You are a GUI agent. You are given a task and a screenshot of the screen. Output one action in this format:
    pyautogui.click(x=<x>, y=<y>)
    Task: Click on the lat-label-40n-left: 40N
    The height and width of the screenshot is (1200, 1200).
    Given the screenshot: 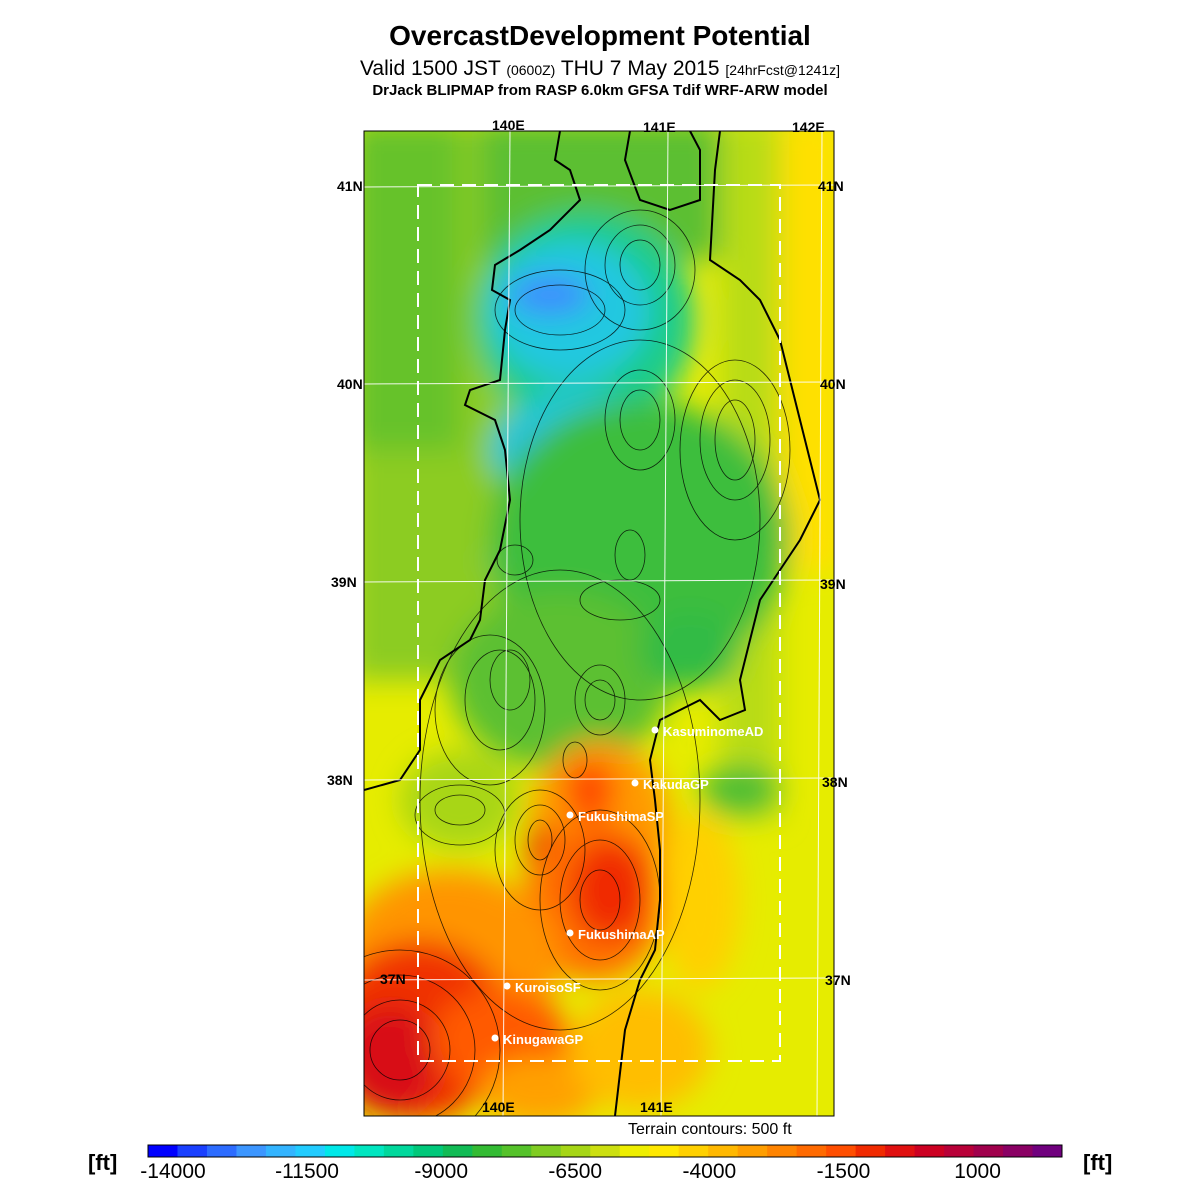 What is the action you would take?
    pyautogui.click(x=350, y=384)
    